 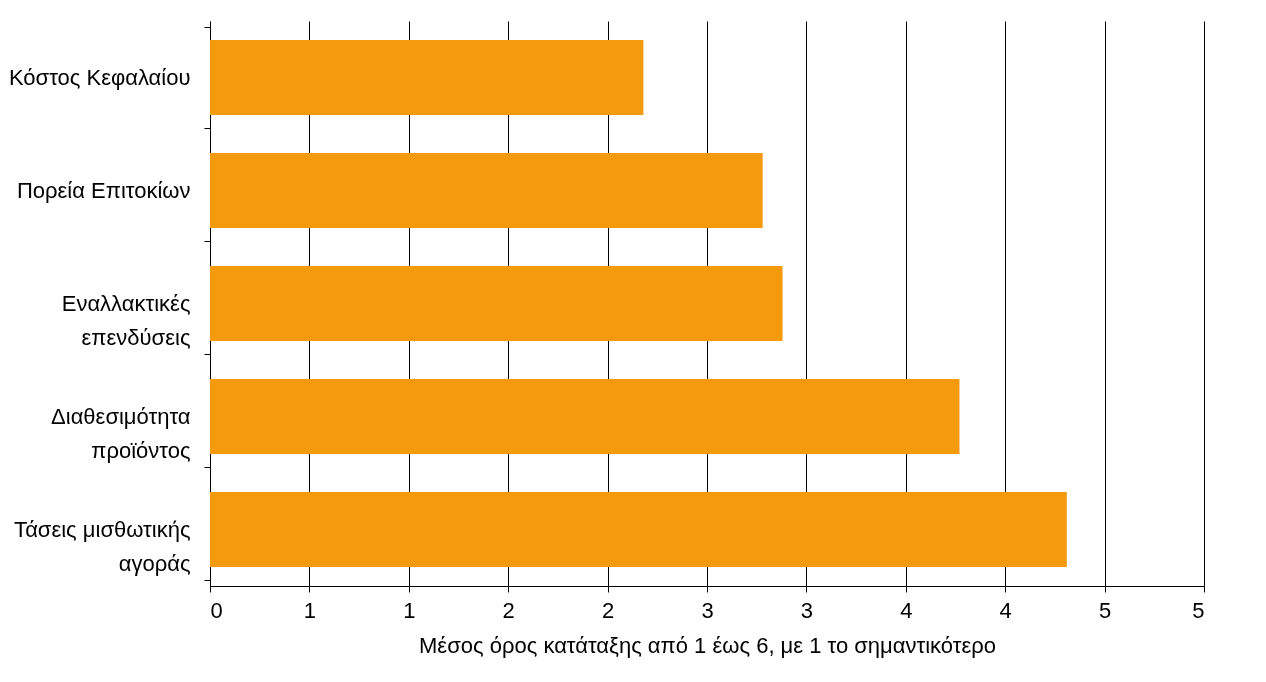 I want to click on y-tick-label: Κόστος Κεφαλαίου, so click(x=99, y=77).